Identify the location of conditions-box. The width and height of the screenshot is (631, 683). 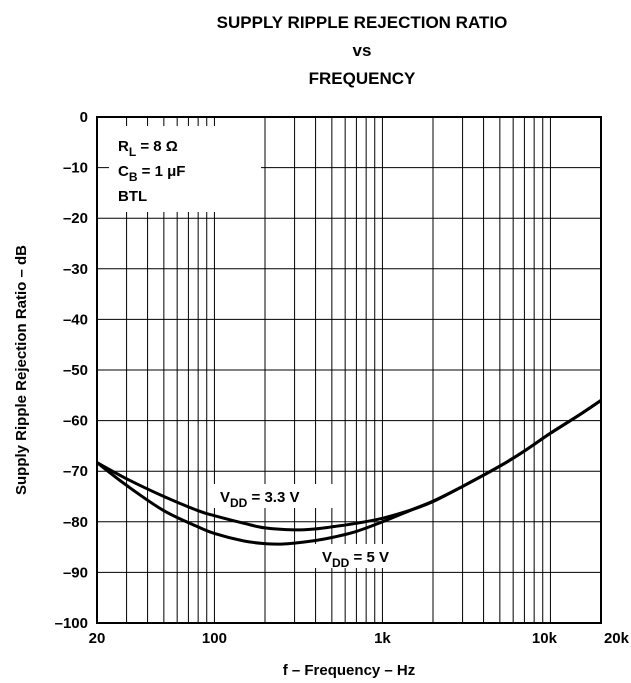
(185, 169).